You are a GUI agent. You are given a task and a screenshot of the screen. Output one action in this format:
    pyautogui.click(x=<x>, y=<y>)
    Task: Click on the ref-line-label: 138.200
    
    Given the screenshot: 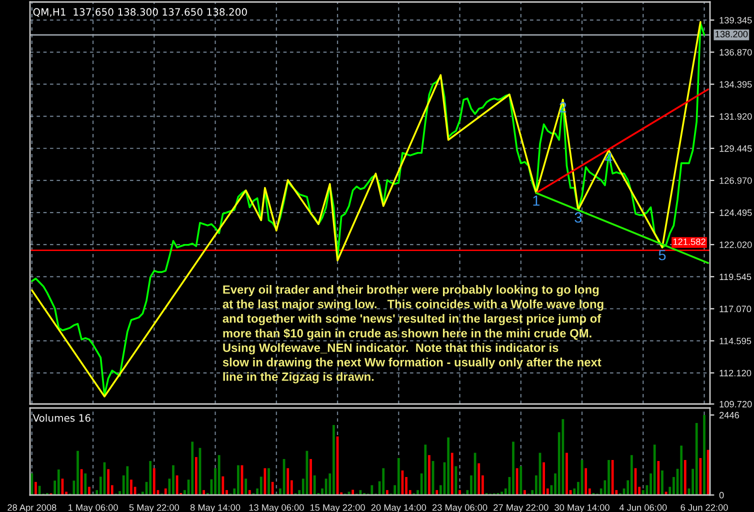 What is the action you would take?
    pyautogui.click(x=732, y=34)
    